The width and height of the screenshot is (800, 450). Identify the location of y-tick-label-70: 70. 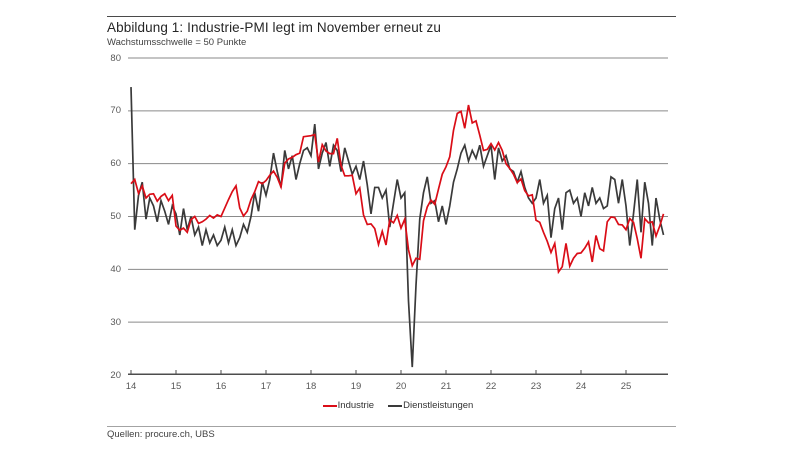
(115, 111).